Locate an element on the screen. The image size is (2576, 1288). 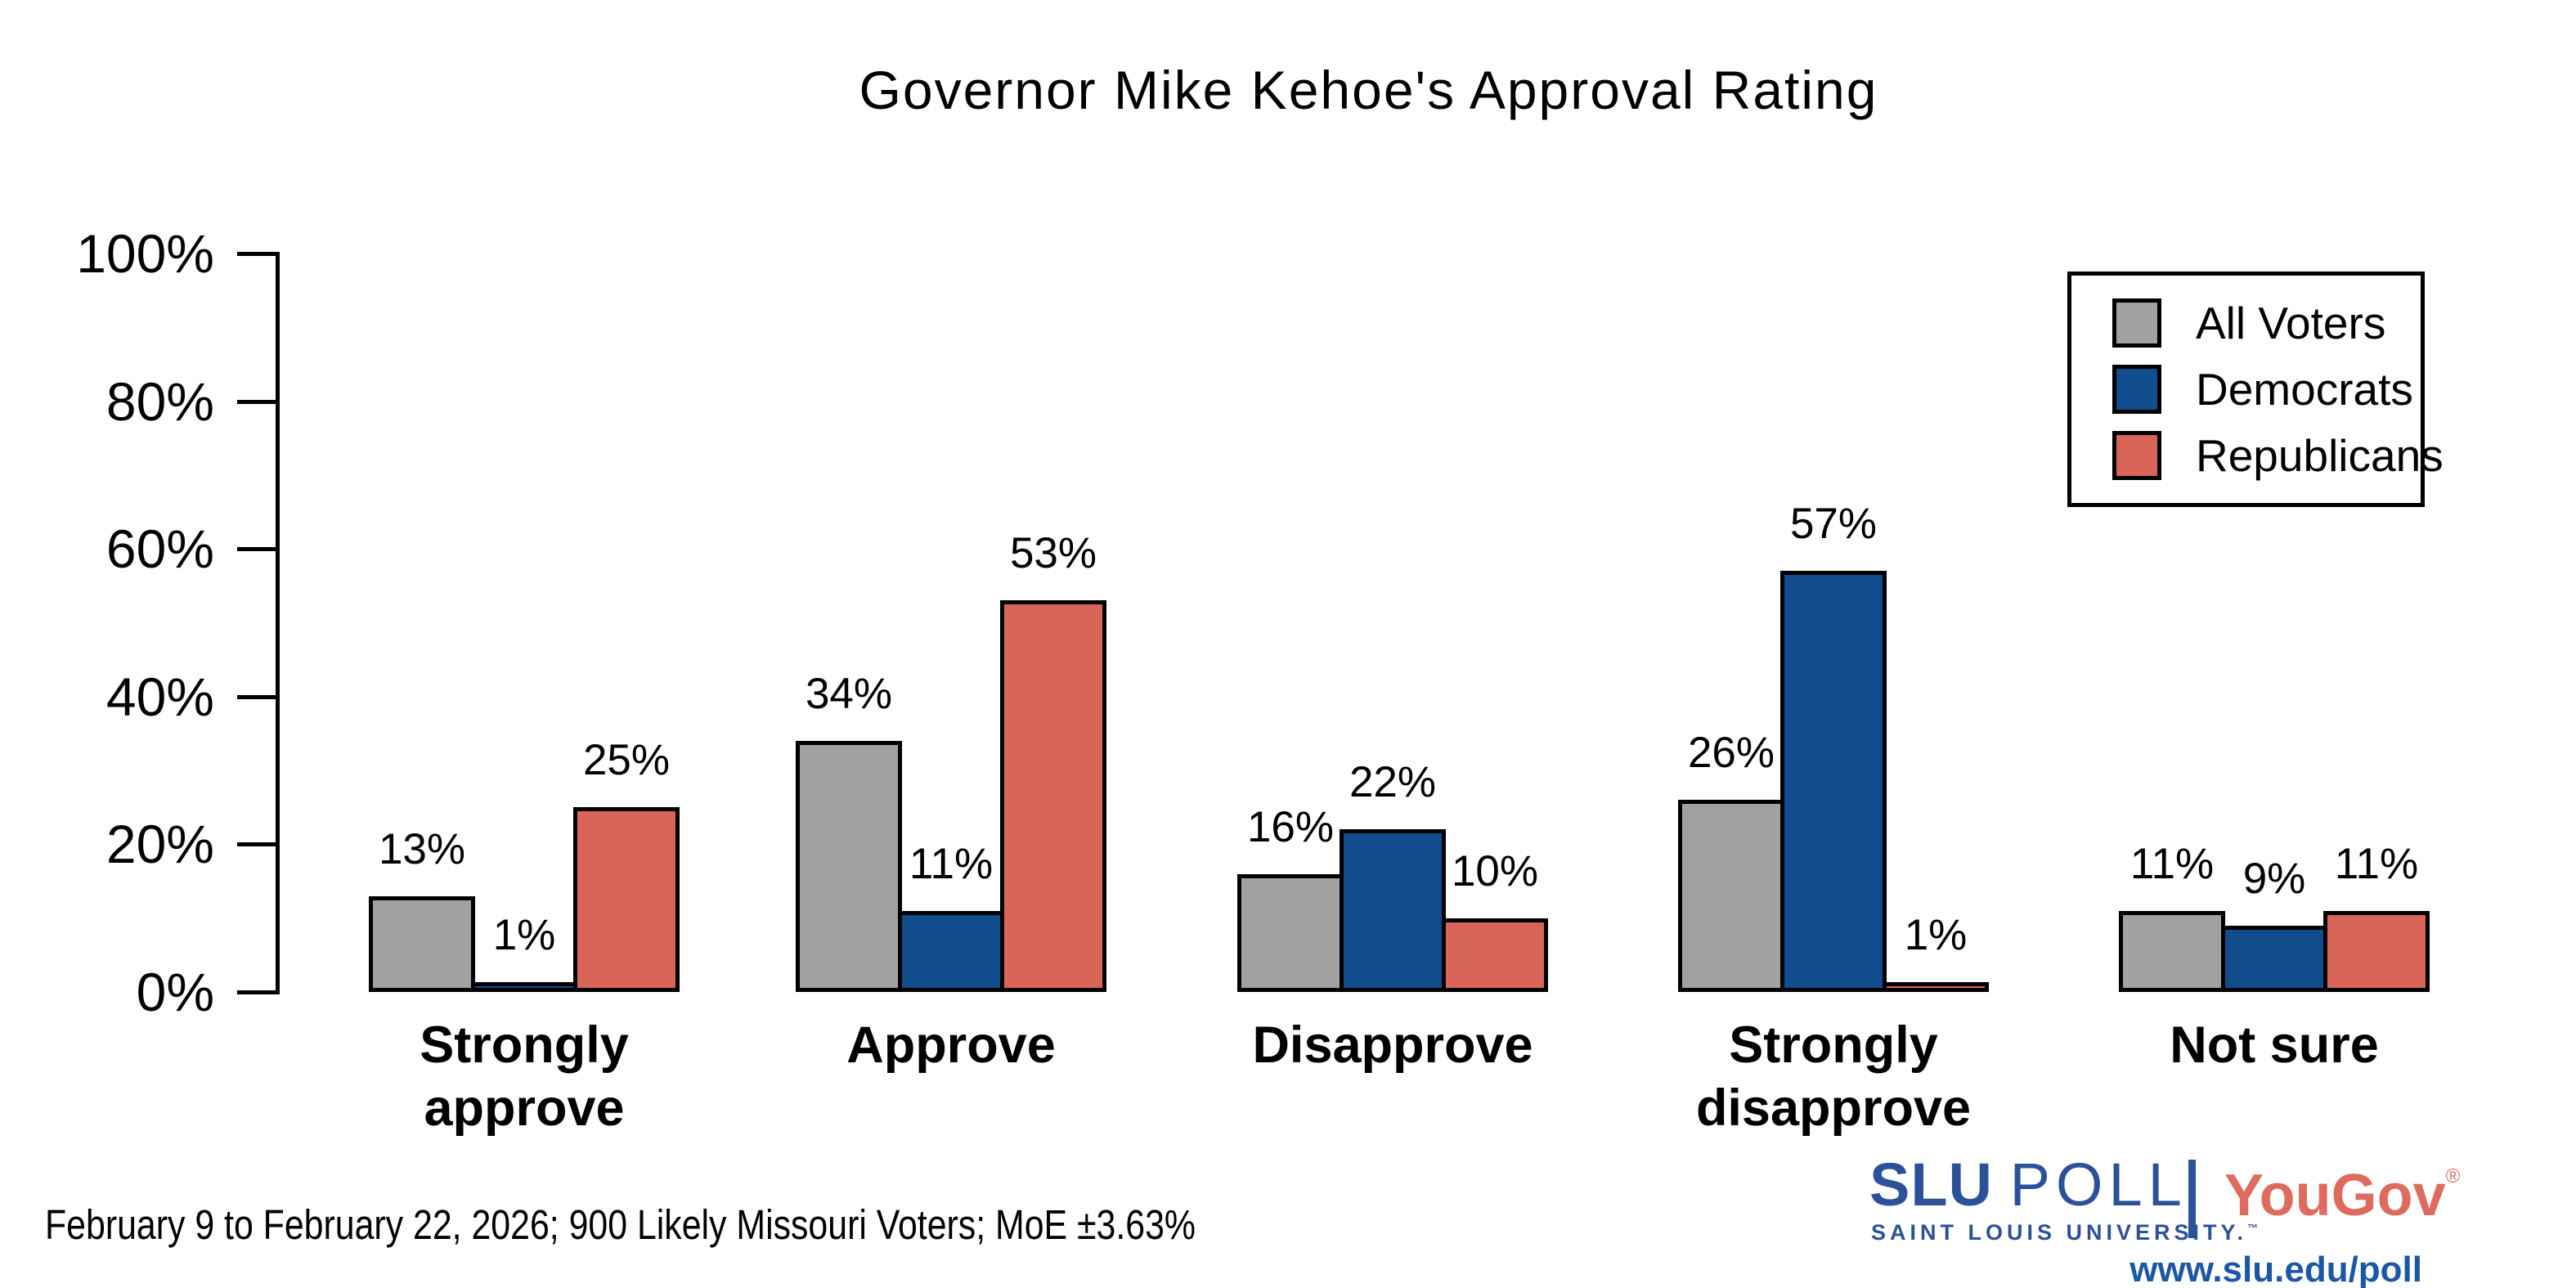
bar-value-label: 25% is located at coordinates (626, 760).